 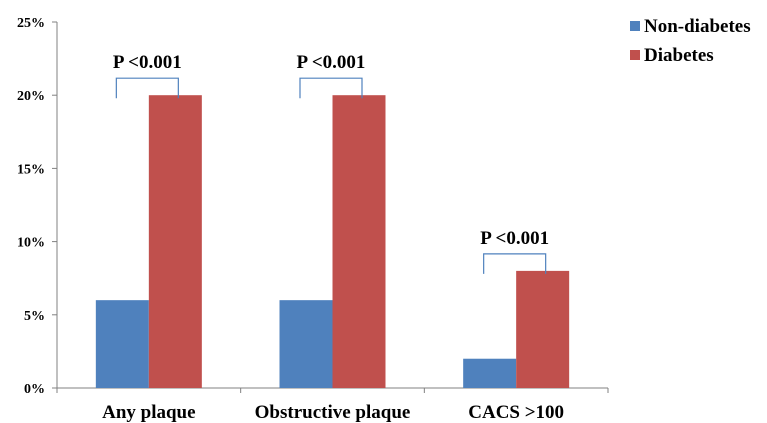 What do you see at coordinates (34, 389) in the screenshot?
I see `y-tick-label: 0%` at bounding box center [34, 389].